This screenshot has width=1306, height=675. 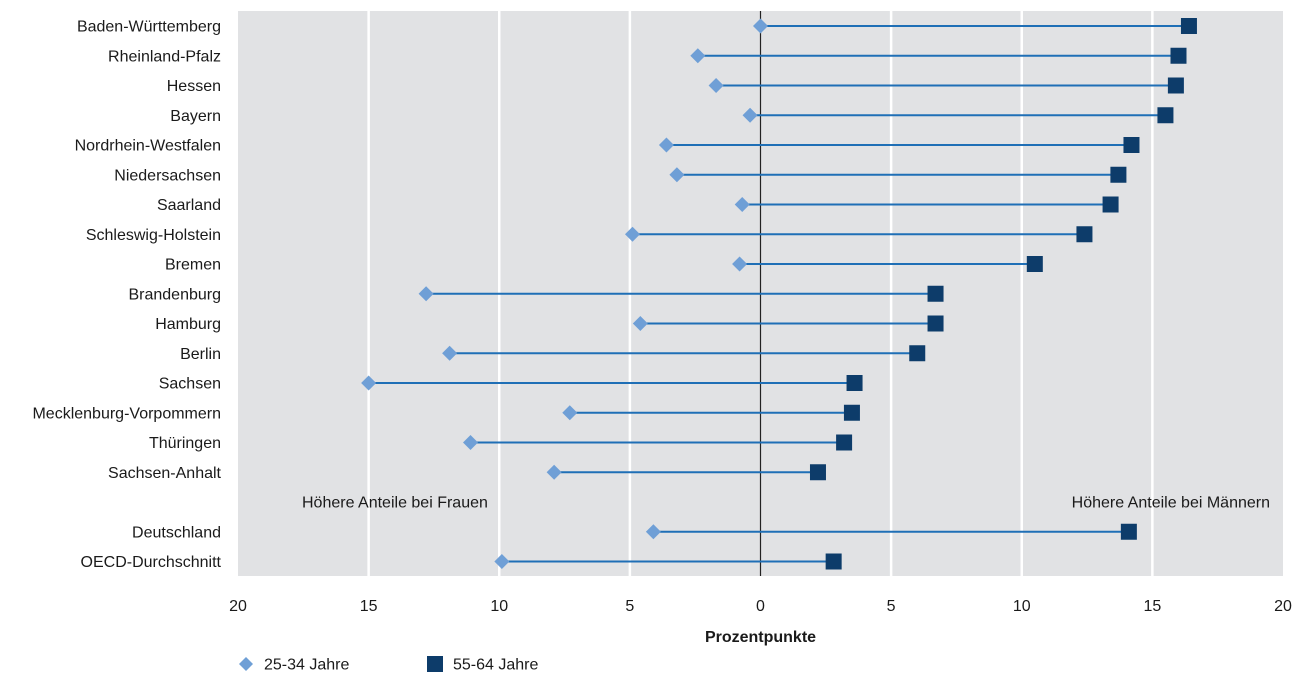 What do you see at coordinates (435, 664) in the screenshot?
I see `square-marker-icon` at bounding box center [435, 664].